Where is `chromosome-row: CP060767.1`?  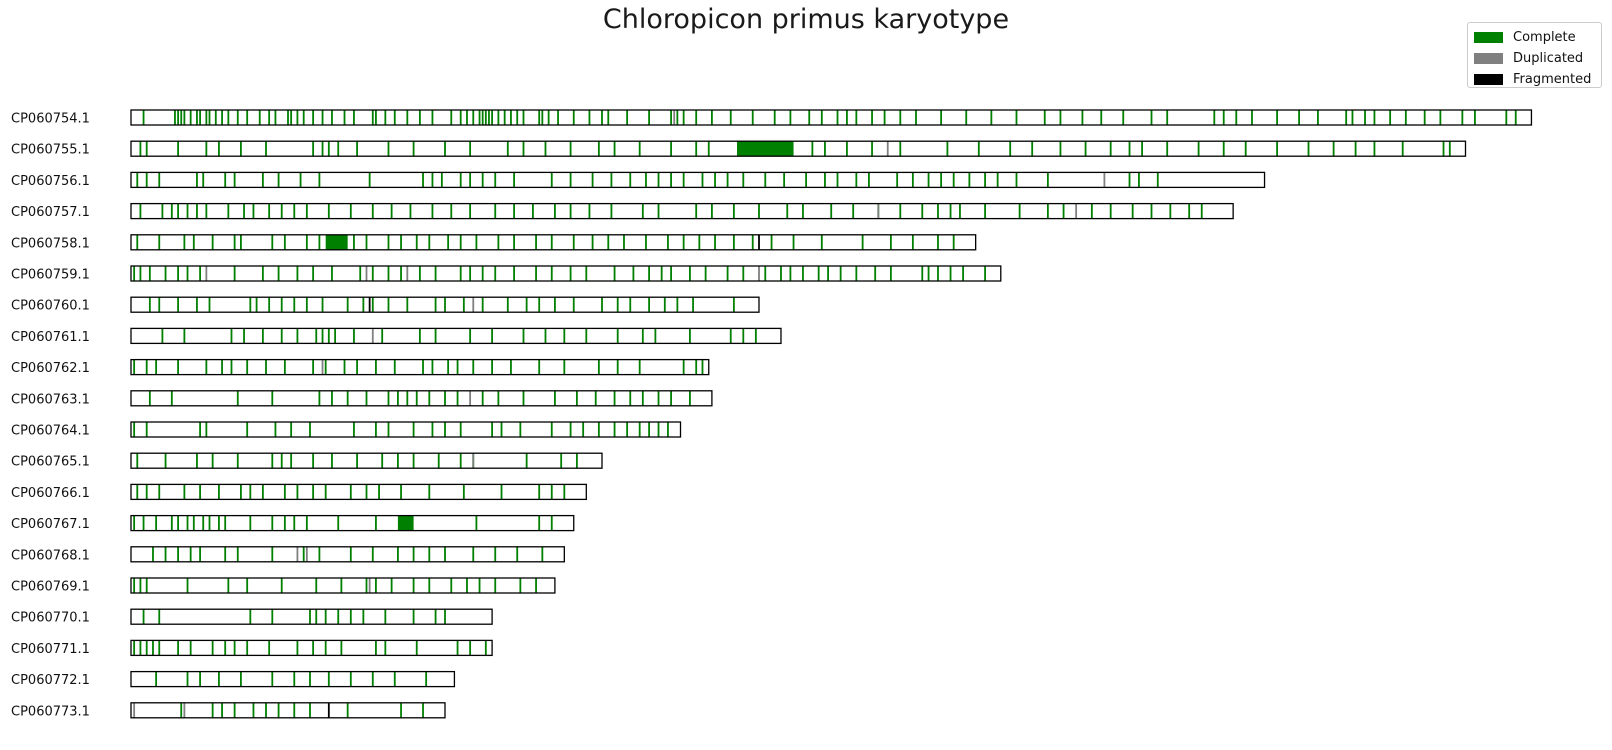
chromosome-row: CP060767.1 is located at coordinates (293, 523).